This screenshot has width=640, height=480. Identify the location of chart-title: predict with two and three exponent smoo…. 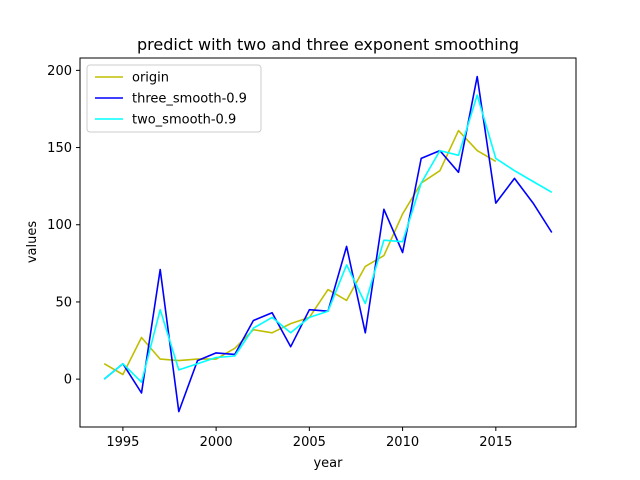
(328, 44).